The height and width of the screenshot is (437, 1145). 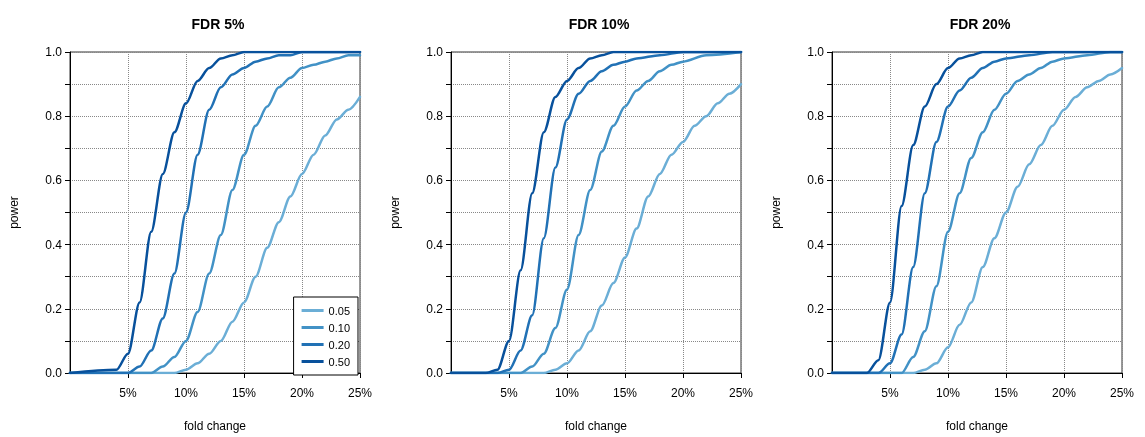 What do you see at coordinates (980, 24) in the screenshot?
I see `chart-title: FDR 20%` at bounding box center [980, 24].